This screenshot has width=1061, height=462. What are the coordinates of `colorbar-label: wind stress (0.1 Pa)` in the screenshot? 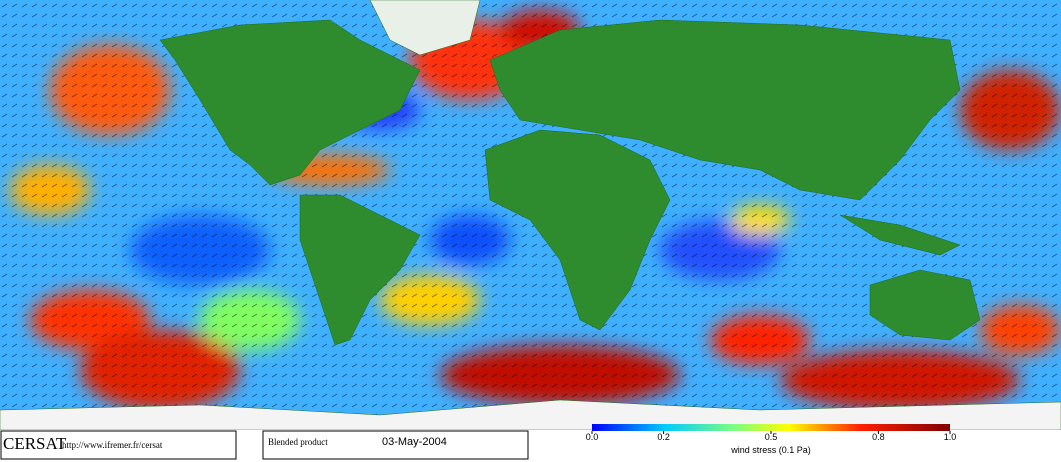 It's located at (770, 450).